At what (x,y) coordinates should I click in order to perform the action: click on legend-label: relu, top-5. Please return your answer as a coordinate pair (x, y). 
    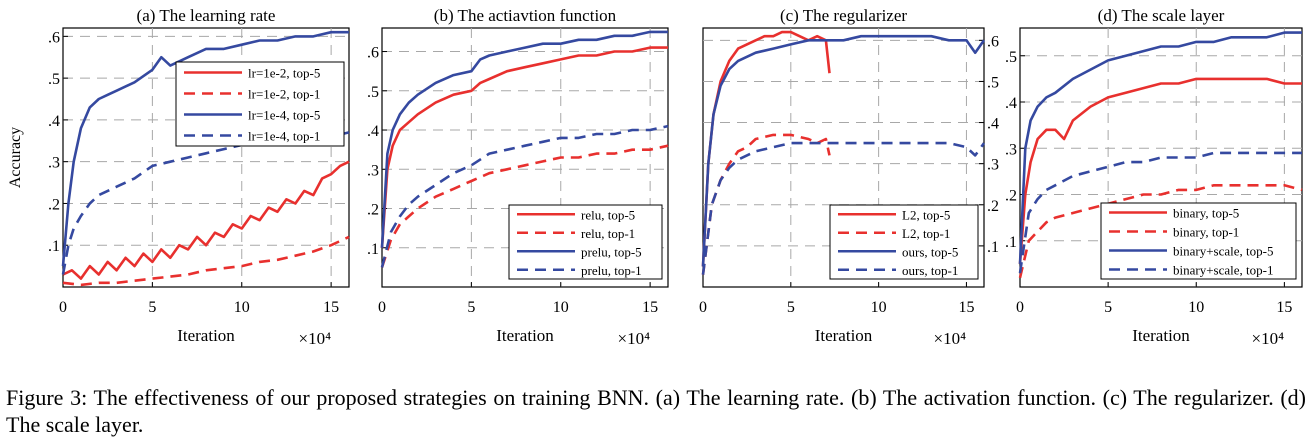
    Looking at the image, I should click on (608, 214).